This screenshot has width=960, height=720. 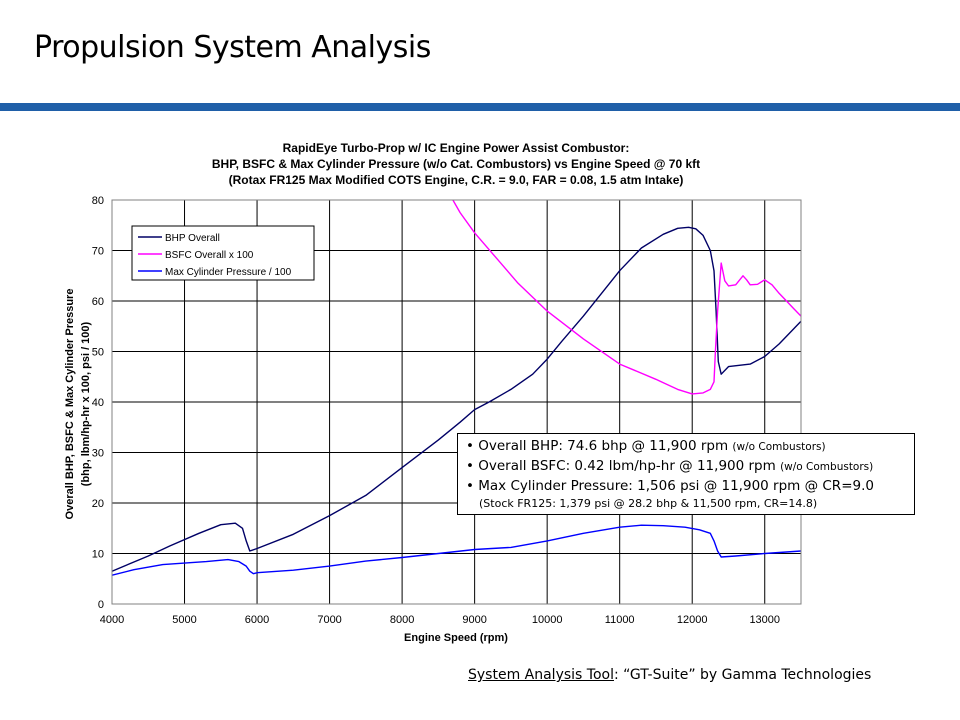 What do you see at coordinates (192, 238) in the screenshot?
I see `legend-label-1: BHP Overall` at bounding box center [192, 238].